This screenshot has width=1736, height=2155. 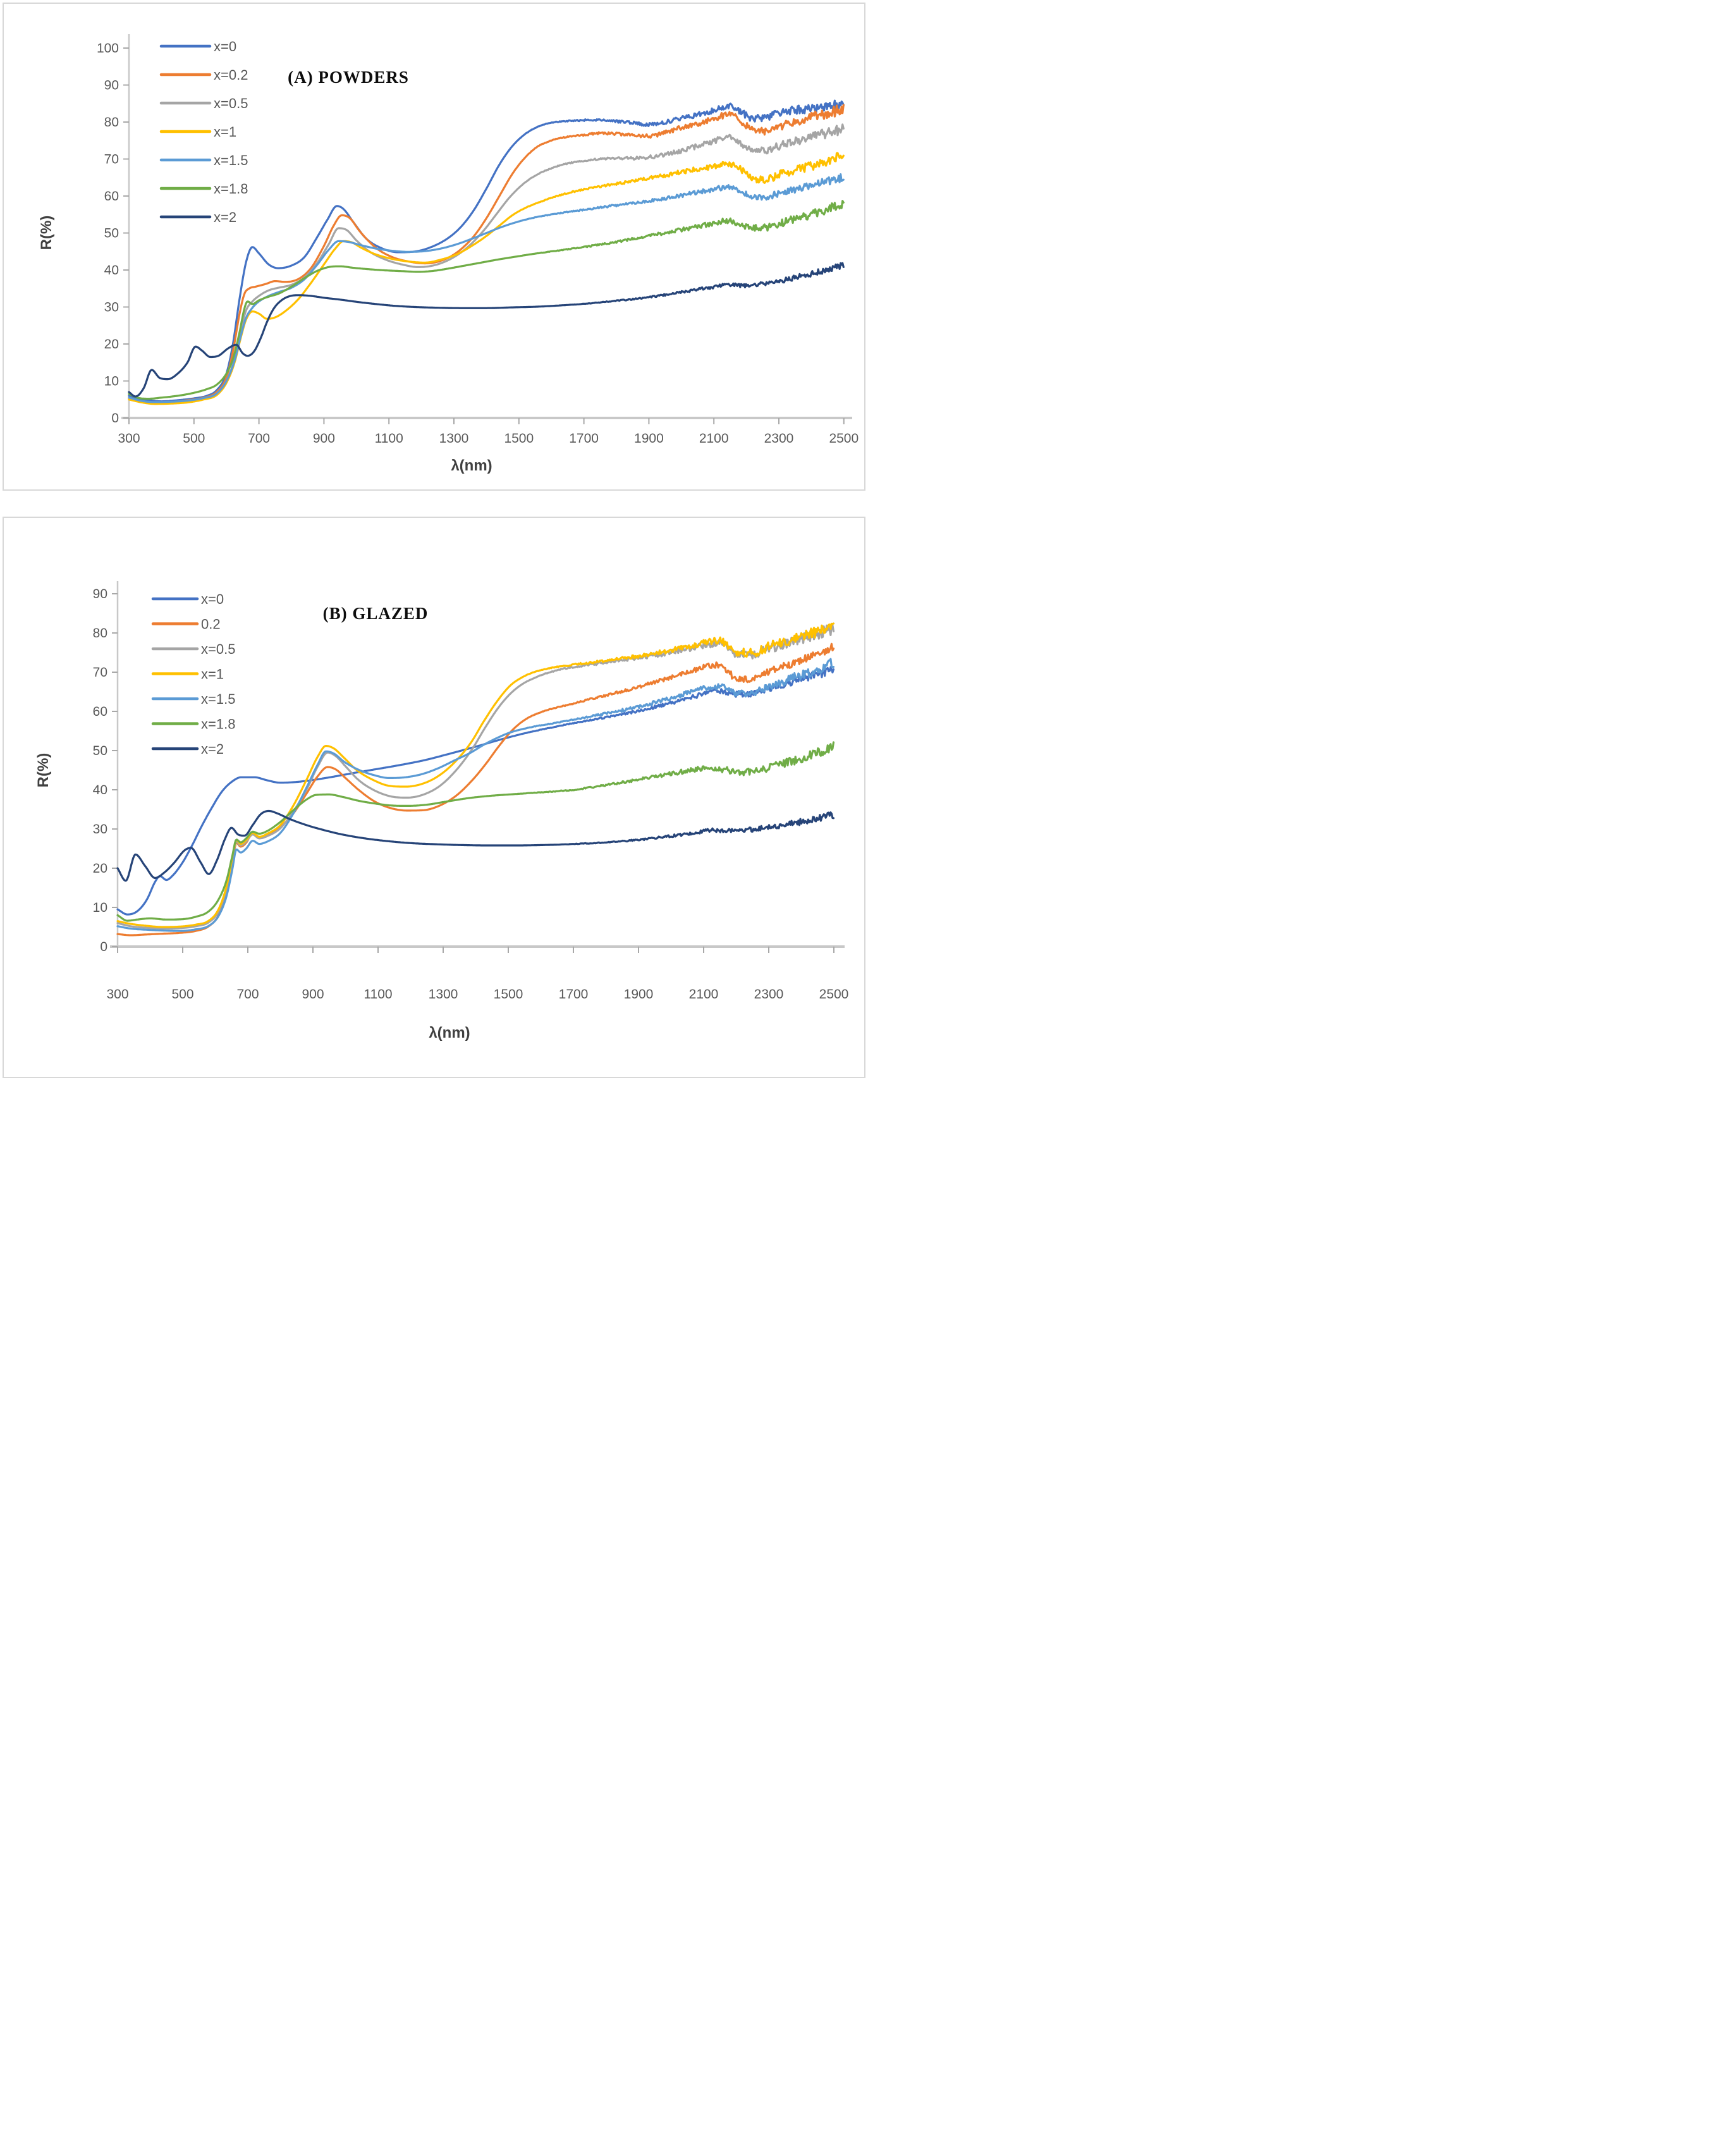 What do you see at coordinates (348, 77) in the screenshot?
I see `chart-title: (A) POWDERS` at bounding box center [348, 77].